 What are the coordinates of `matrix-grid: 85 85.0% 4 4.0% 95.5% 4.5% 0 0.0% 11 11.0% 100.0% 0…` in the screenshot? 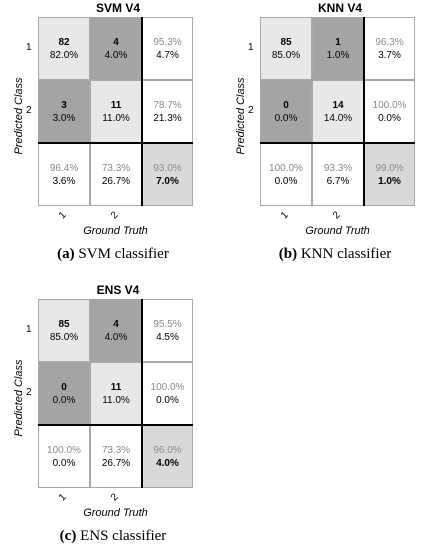 It's located at (115, 393).